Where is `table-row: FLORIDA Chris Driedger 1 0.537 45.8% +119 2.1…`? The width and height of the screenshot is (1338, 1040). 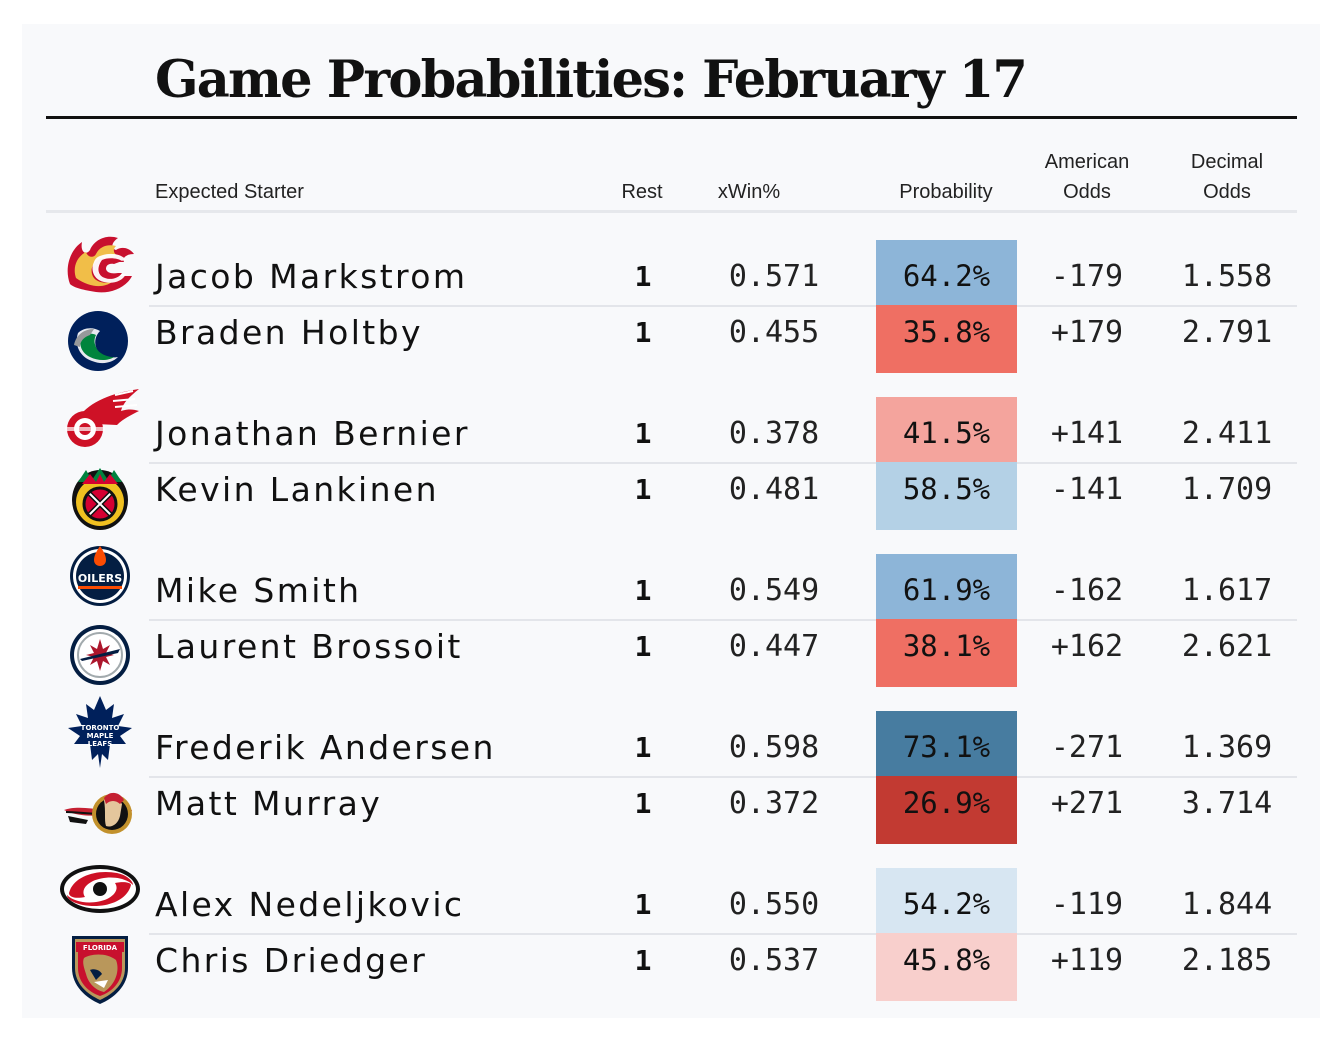 table-row: FLORIDA Chris Driedger 1 0.537 45.8% +119 2.1… is located at coordinates (671, 968).